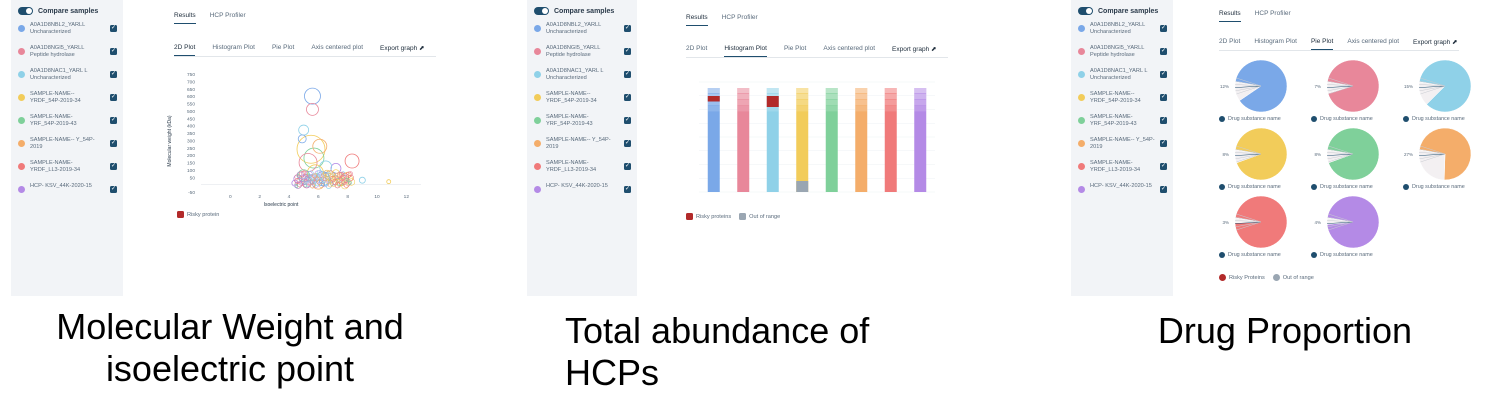 The width and height of the screenshot is (1498, 418). What do you see at coordinates (1322, 44) in the screenshot?
I see `tab-pie-plot: Pie Plot` at bounding box center [1322, 44].